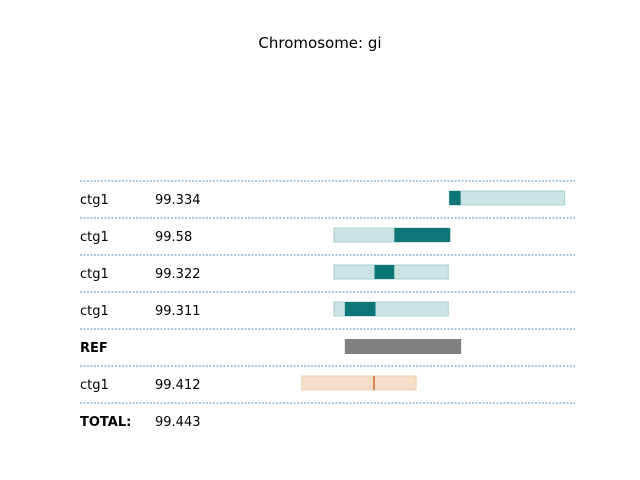 The width and height of the screenshot is (640, 480). I want to click on row-identity: 99.334, so click(178, 200).